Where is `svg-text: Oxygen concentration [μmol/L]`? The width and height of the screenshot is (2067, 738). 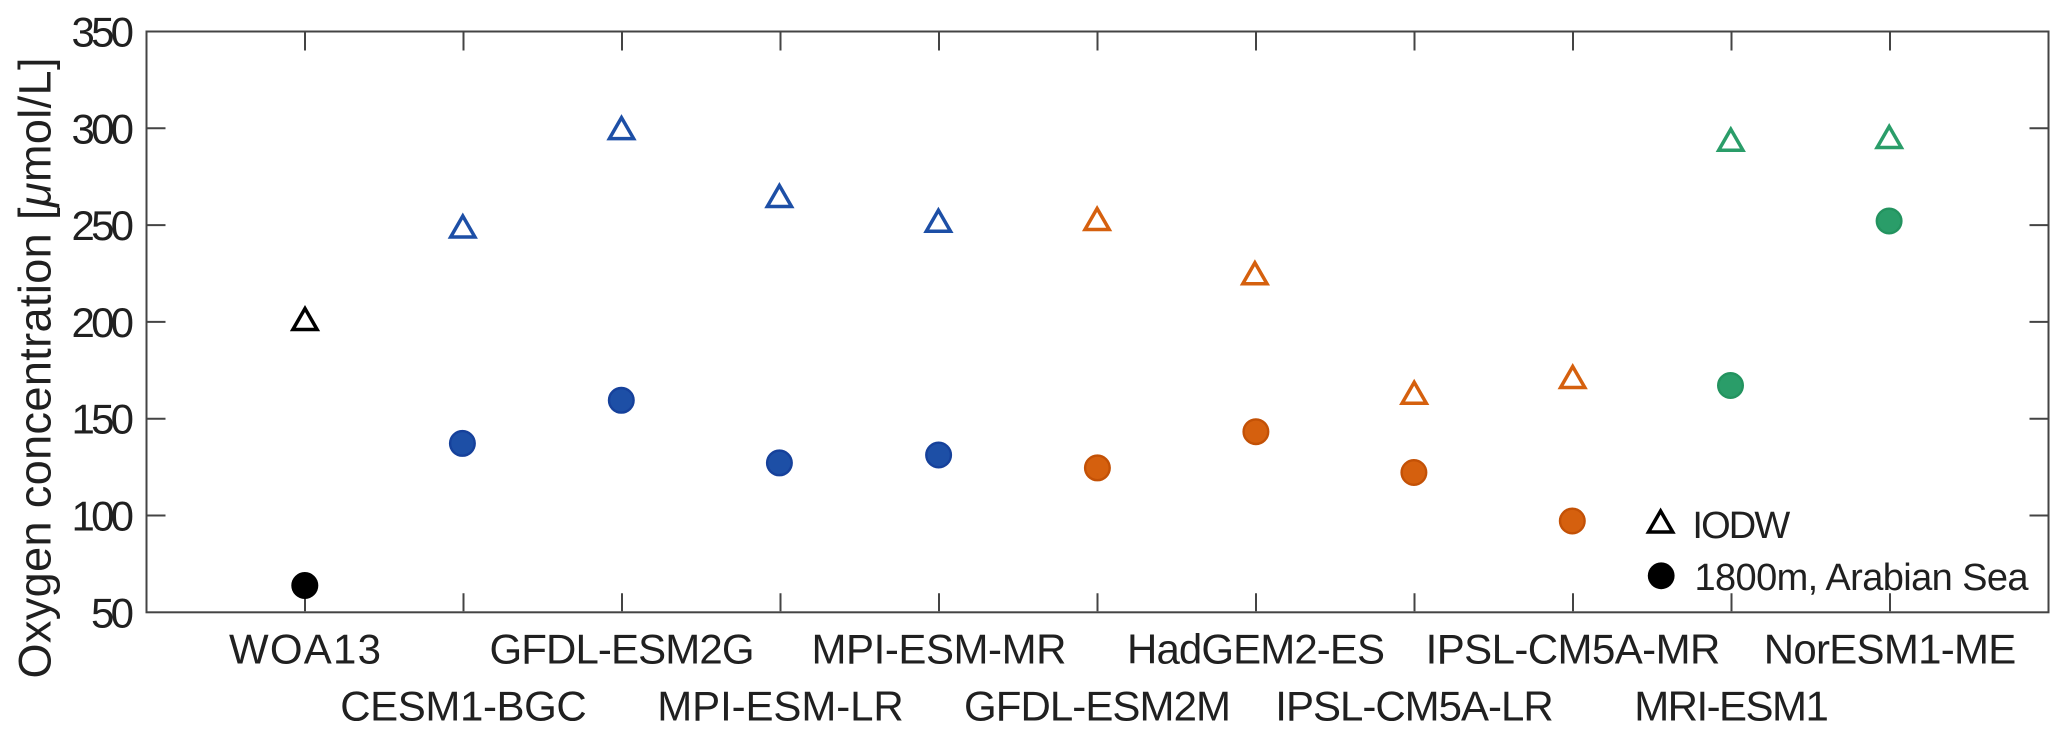 svg-text: Oxygen concentration [μmol/L] is located at coordinates (35, 368).